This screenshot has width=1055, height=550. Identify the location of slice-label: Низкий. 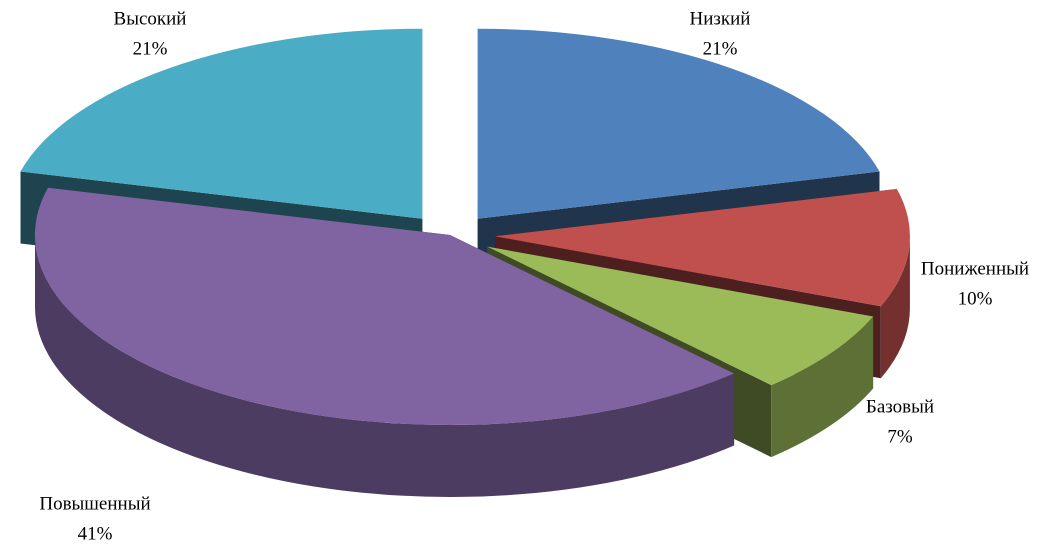
(720, 18).